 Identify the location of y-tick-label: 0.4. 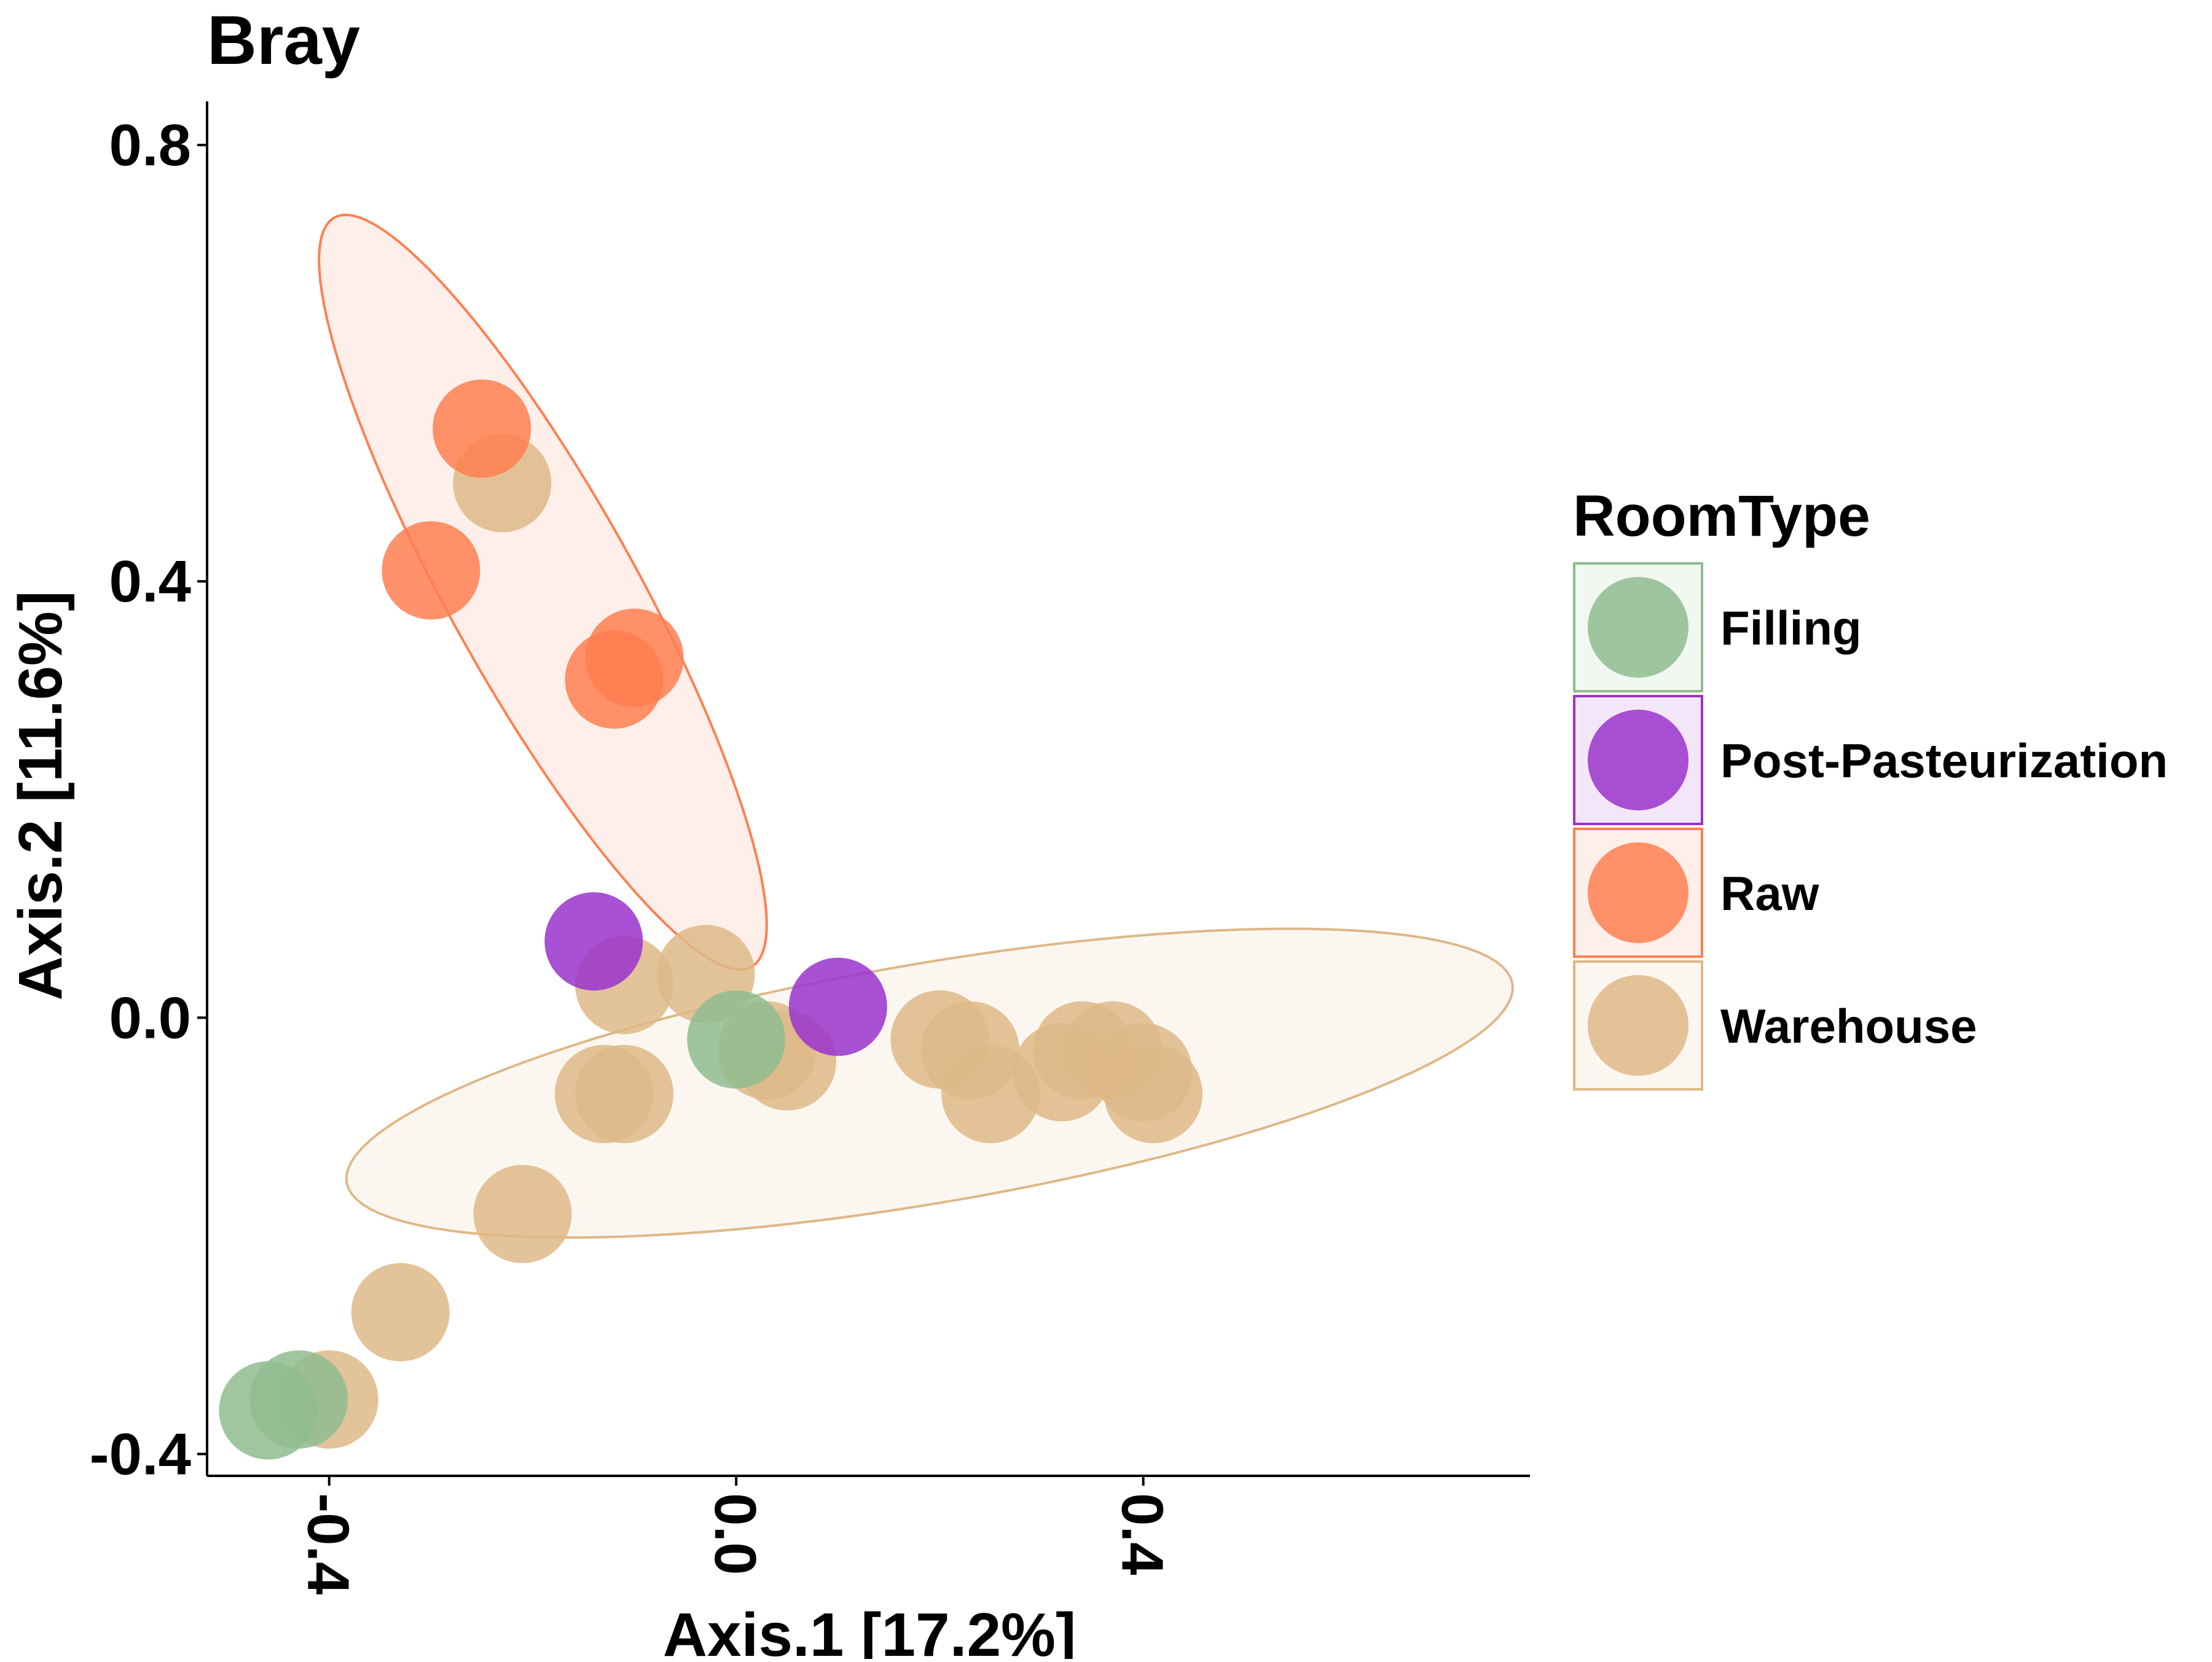
(150, 581).